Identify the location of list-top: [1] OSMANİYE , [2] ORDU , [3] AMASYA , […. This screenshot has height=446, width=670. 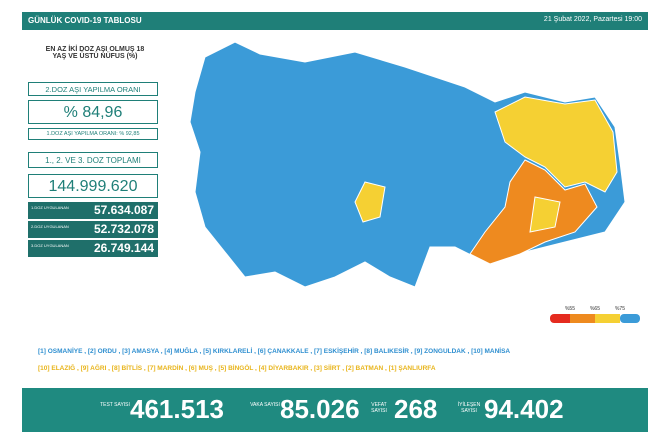
(274, 351).